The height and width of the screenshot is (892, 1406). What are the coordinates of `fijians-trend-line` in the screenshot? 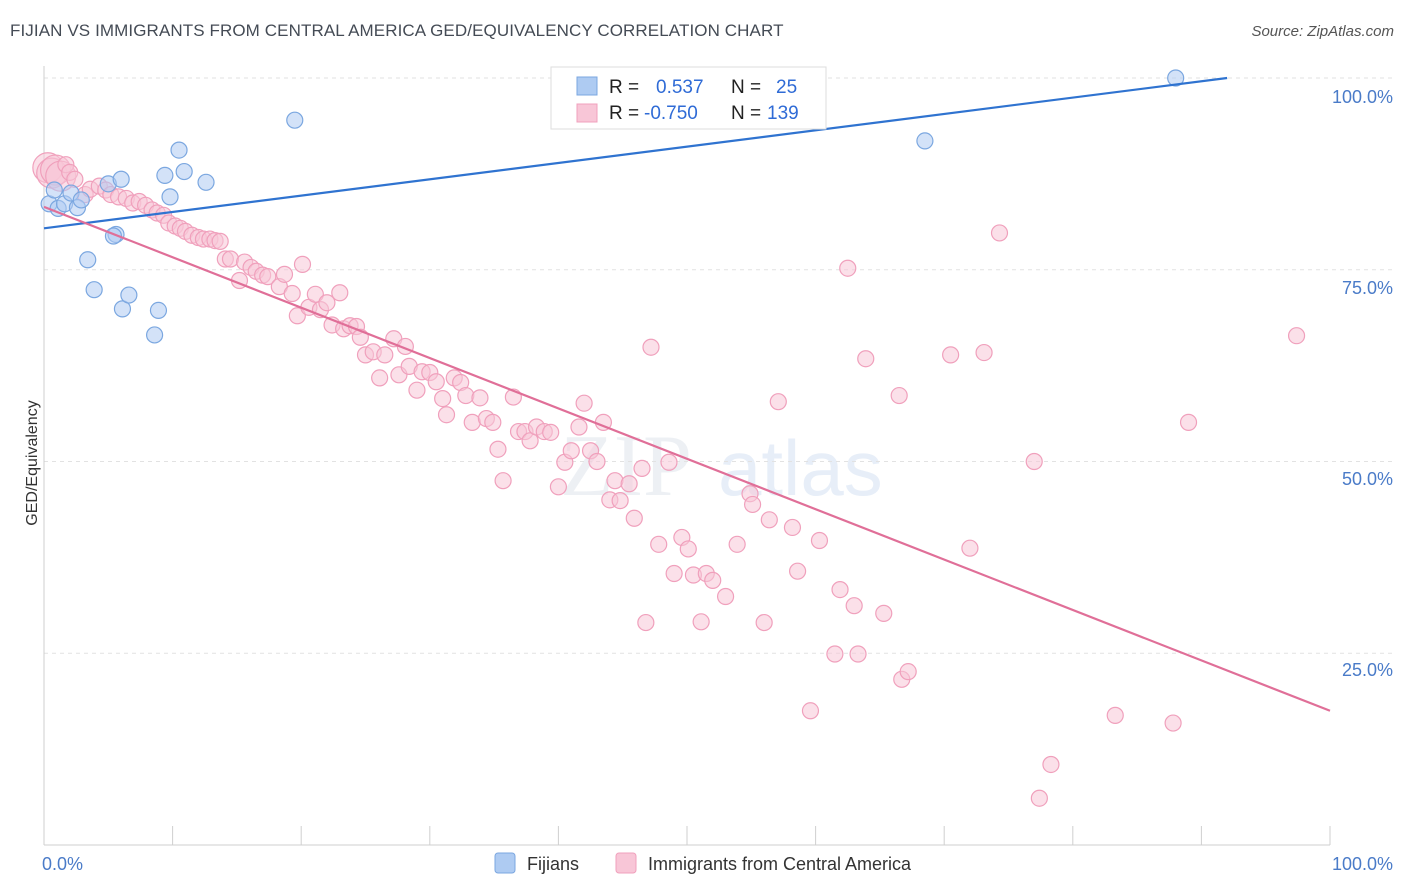 It's located at (635, 153).